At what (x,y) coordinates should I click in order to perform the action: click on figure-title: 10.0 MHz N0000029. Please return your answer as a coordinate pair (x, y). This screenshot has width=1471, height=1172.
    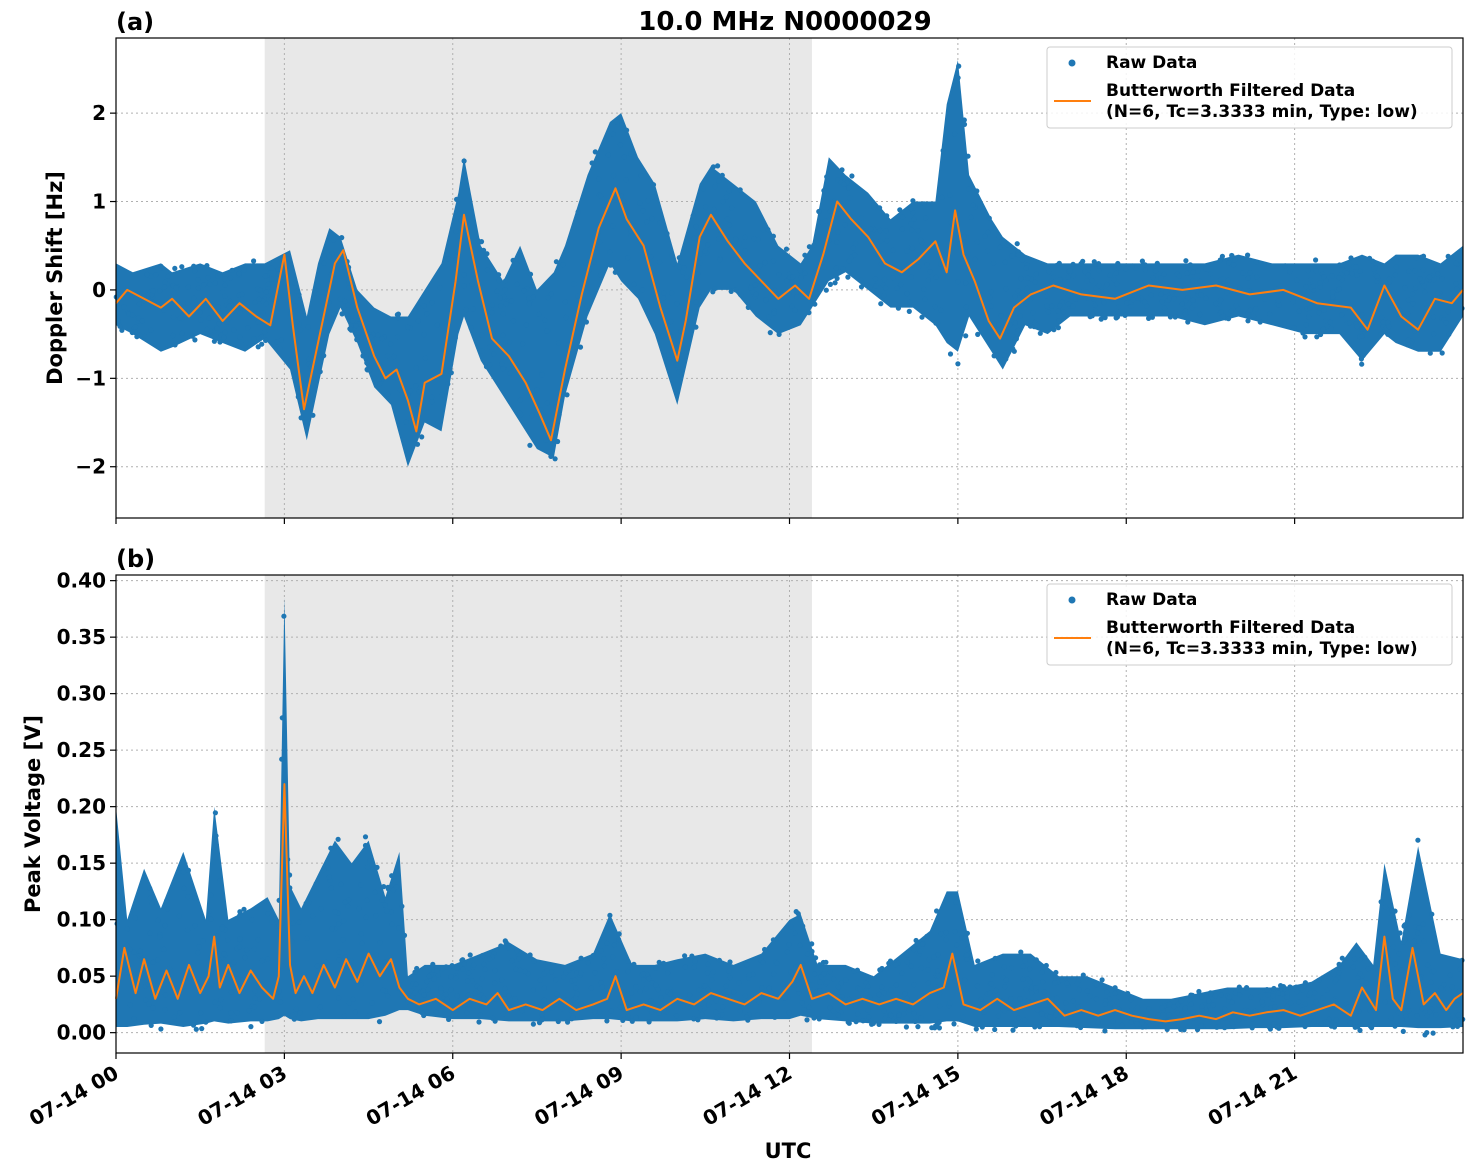
    Looking at the image, I should click on (784, 22).